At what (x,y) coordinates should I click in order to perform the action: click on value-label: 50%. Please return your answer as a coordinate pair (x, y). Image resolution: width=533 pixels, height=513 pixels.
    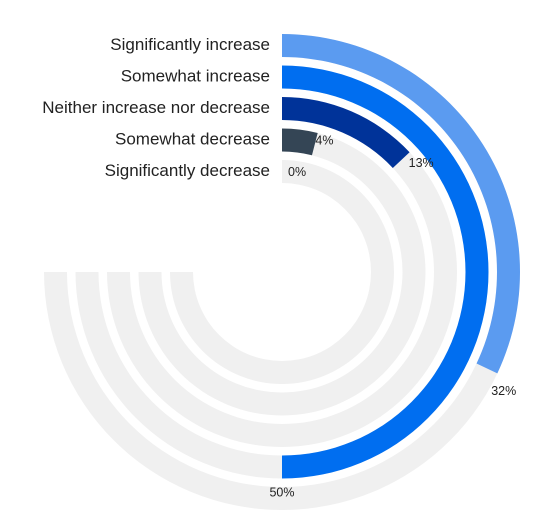
    Looking at the image, I should click on (281, 493).